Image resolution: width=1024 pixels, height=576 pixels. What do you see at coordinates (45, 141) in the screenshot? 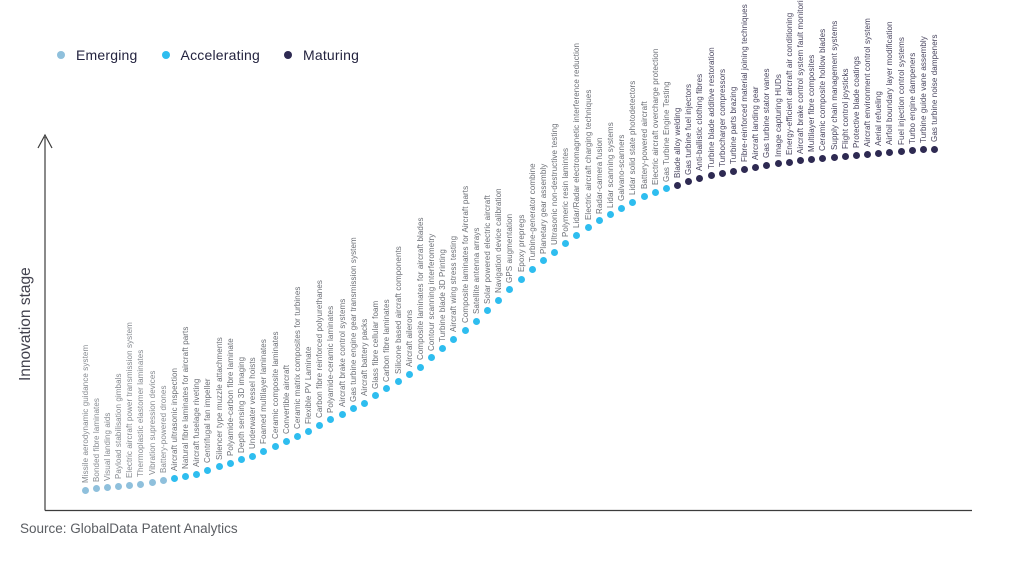
I see `y-axis-arrow-icon` at bounding box center [45, 141].